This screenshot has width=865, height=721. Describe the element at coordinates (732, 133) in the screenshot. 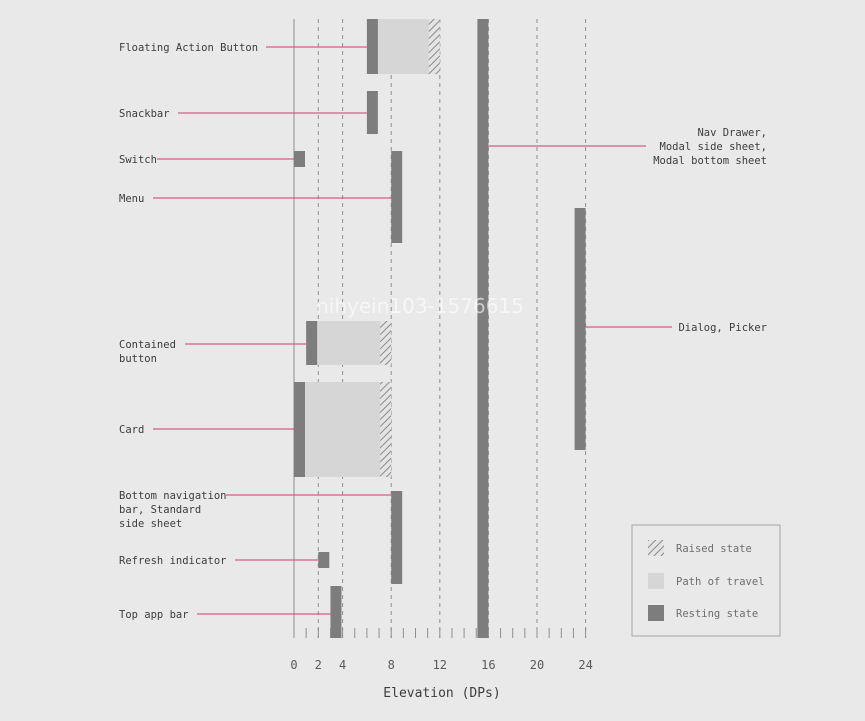

I see `category-label: Nav Drawer,` at that location.